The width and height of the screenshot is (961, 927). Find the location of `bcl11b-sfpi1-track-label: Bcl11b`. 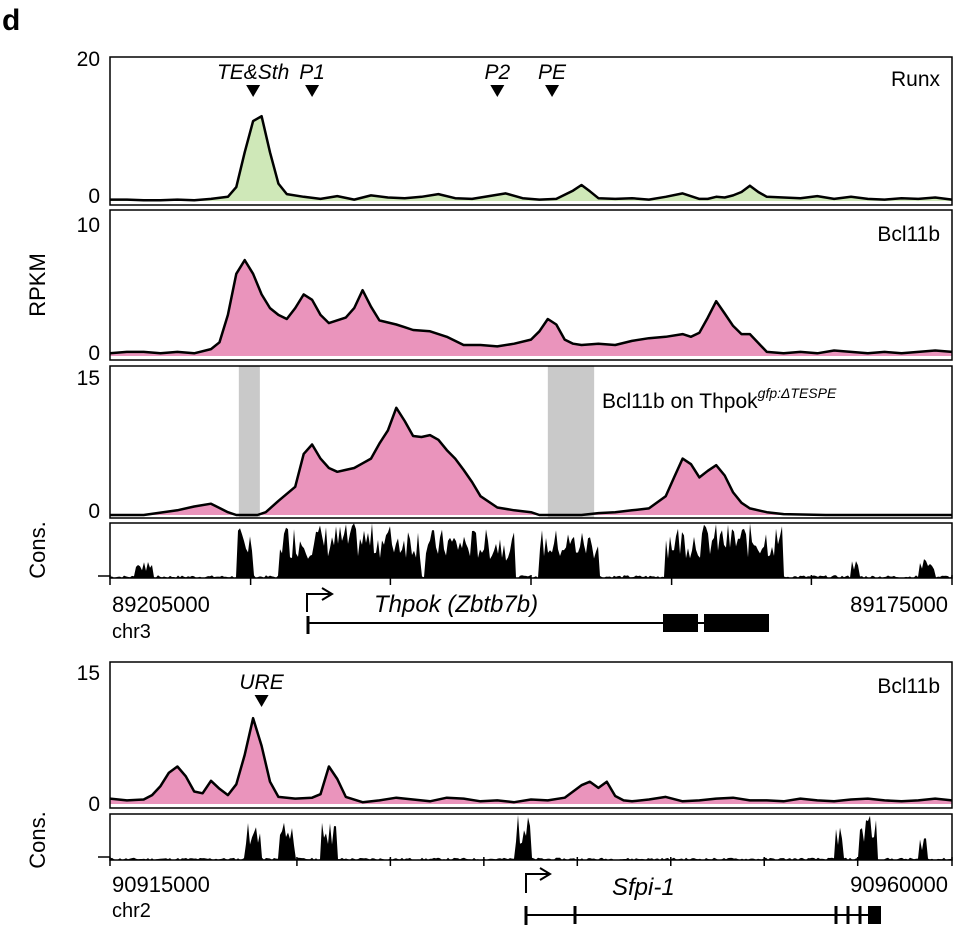

bcl11b-sfpi1-track-label: Bcl11b is located at coordinates (908, 686).